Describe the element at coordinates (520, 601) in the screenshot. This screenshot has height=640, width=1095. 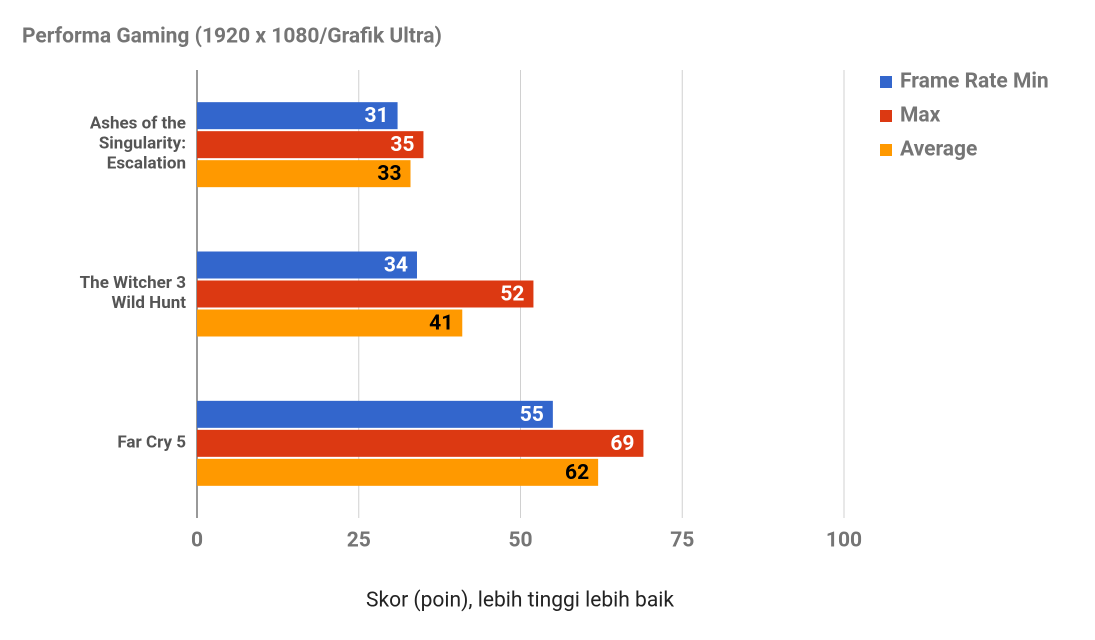
I see `x-axis-label: Skor (poin), lebih tinggi lebih baik` at that location.